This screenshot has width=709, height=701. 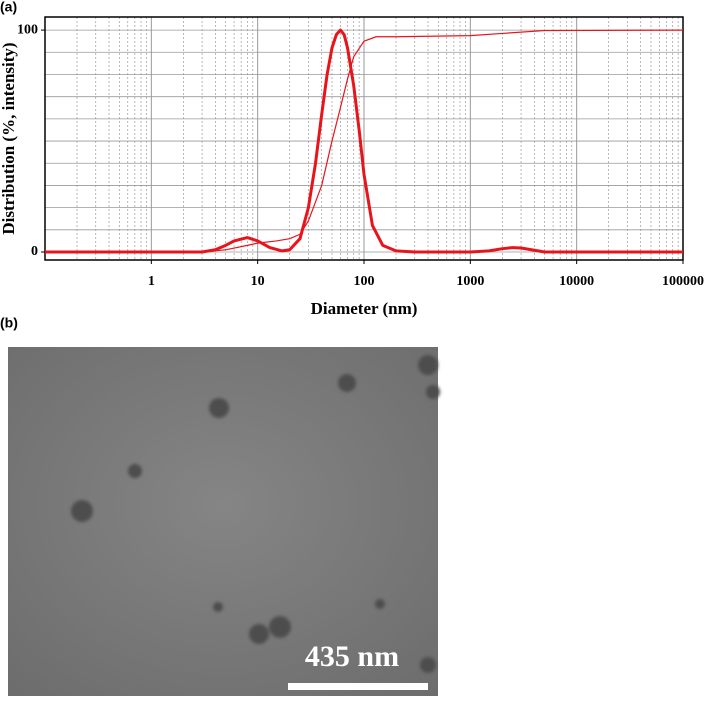 I want to click on x-tick-label: 10000, so click(x=576, y=281).